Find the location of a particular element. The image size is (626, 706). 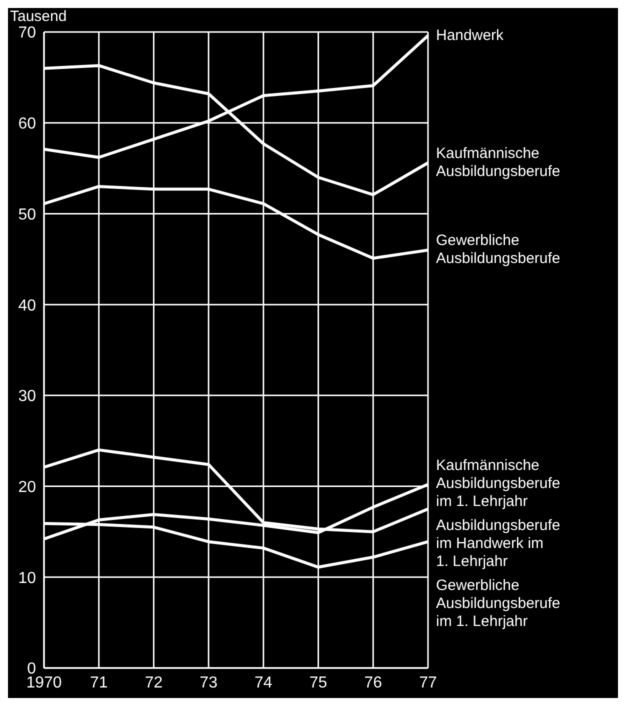

x-tick-label: 75 is located at coordinates (318, 683).